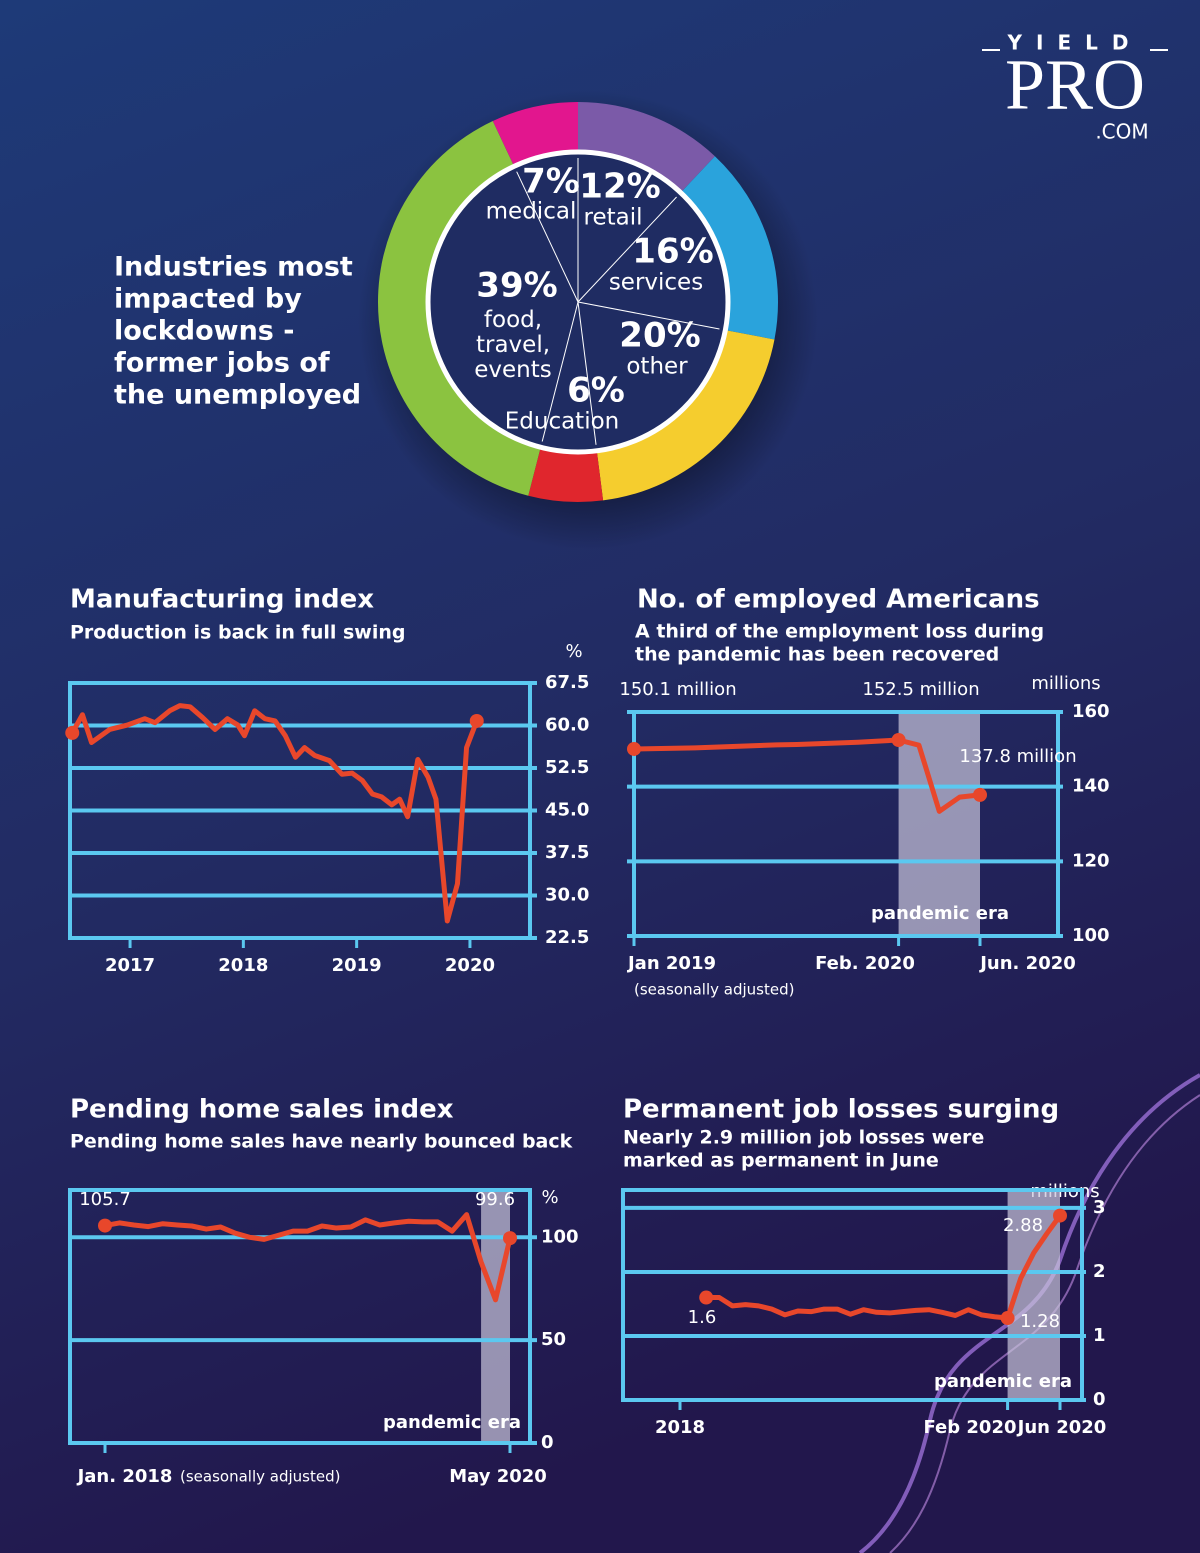  What do you see at coordinates (562, 422) in the screenshot?
I see `pie-category-label: Education` at bounding box center [562, 422].